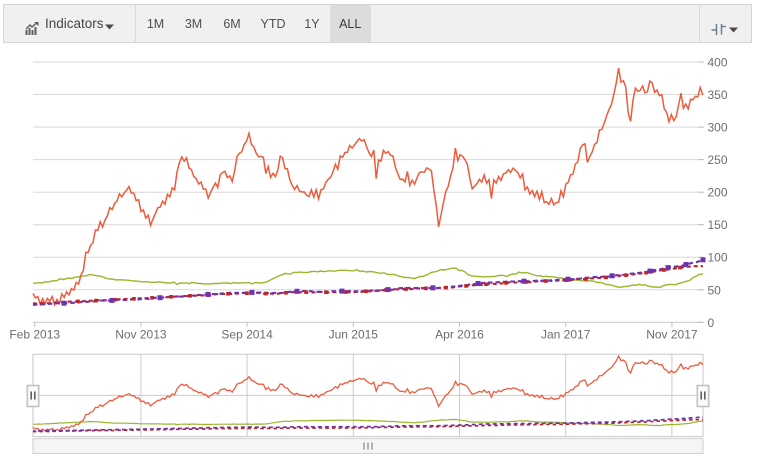 The height and width of the screenshot is (459, 757). Describe the element at coordinates (715, 290) in the screenshot. I see `svg-text: 50` at that location.